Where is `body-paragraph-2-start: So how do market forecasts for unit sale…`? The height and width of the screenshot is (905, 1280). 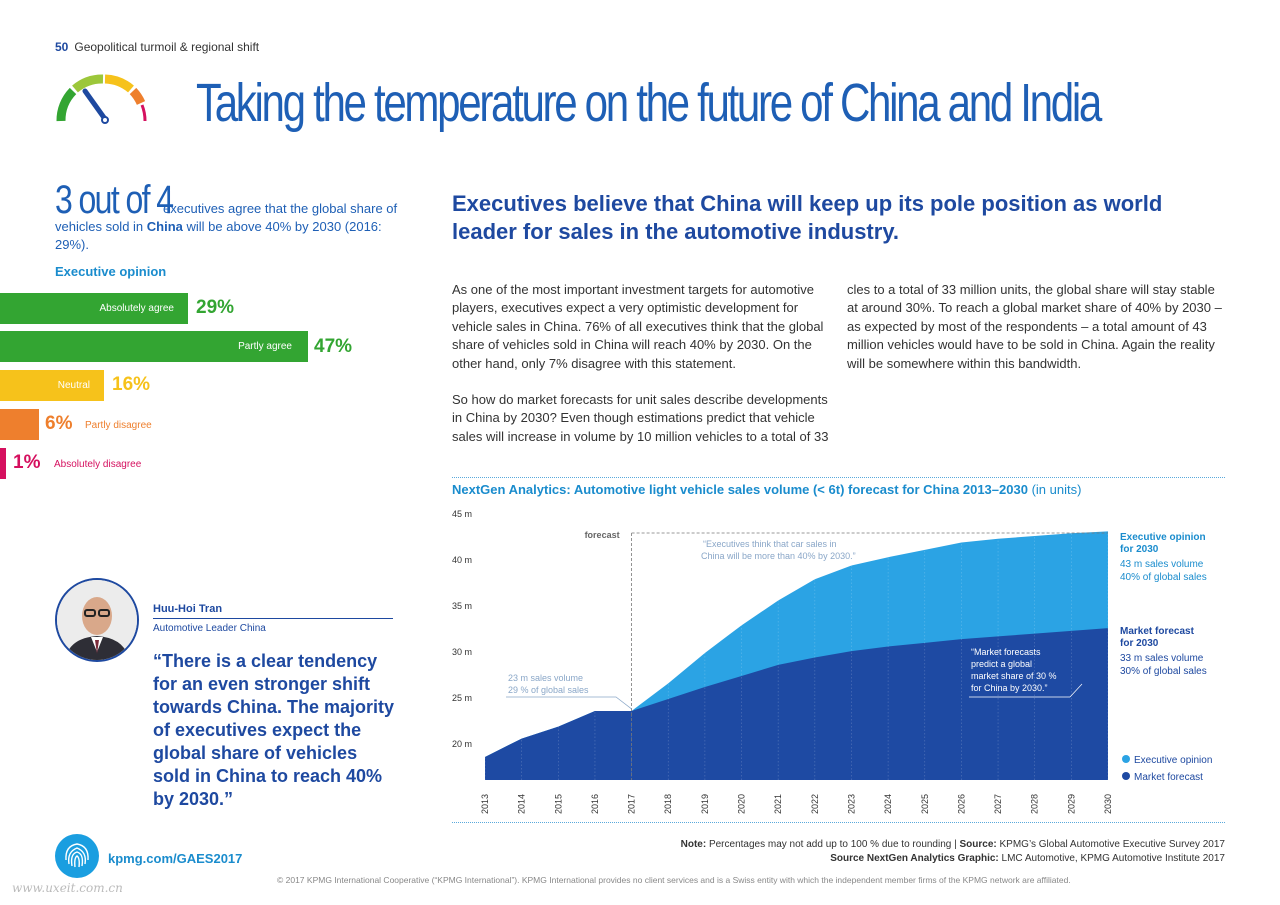 body-paragraph-2-start: So how do market forecasts for unit sale… is located at coordinates (640, 418).